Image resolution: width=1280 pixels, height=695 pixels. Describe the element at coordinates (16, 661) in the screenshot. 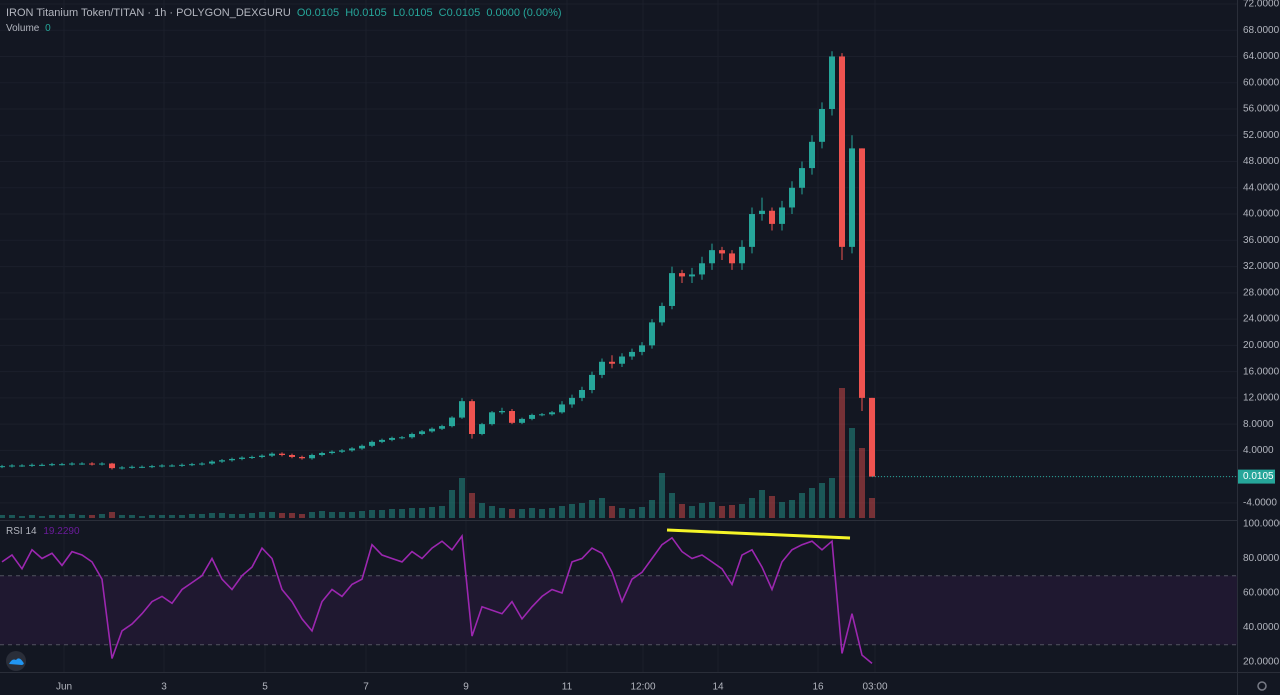

I see `logo-icon` at that location.